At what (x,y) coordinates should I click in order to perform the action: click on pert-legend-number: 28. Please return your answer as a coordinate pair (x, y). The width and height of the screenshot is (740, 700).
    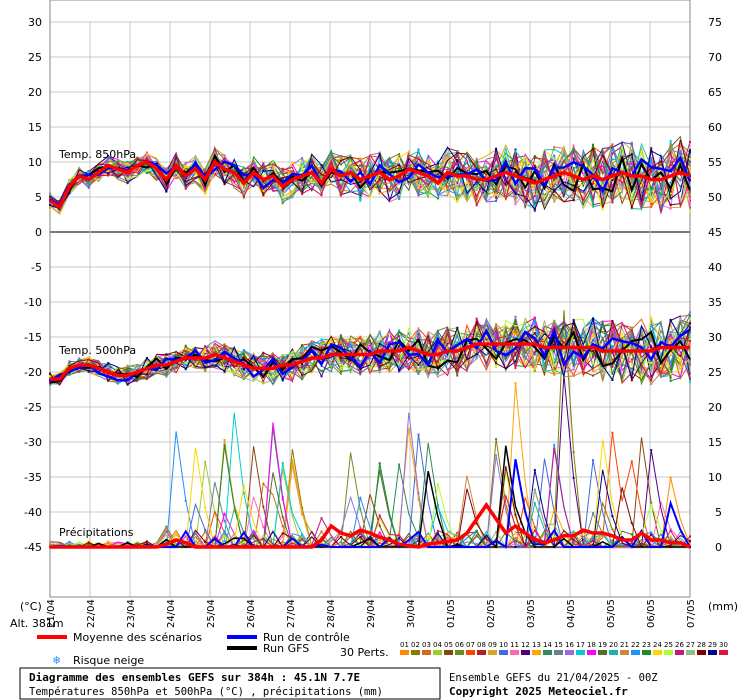
    Looking at the image, I should click on (701, 645).